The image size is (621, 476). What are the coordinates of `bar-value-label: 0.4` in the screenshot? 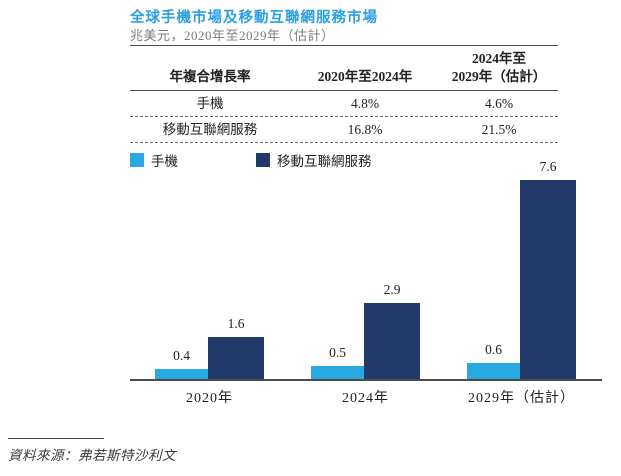 It's located at (181, 355).